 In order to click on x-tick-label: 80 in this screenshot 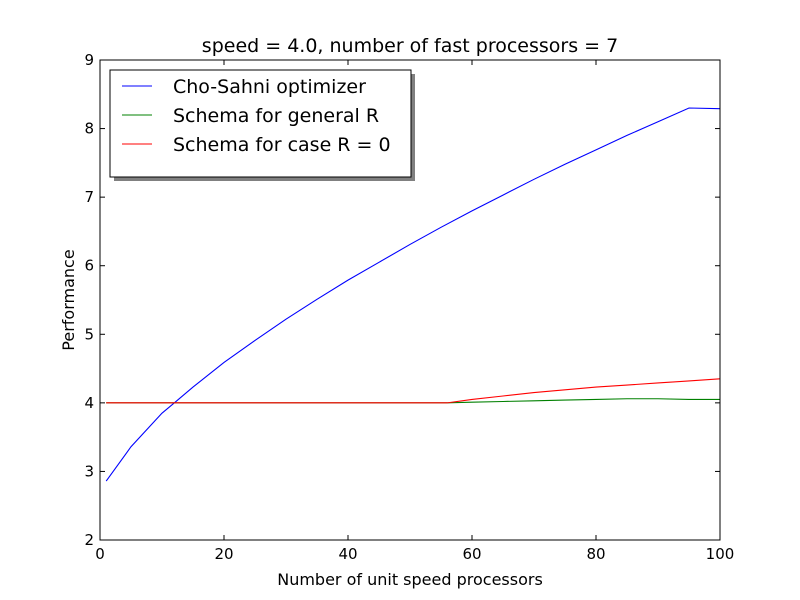, I will do `click(595, 554)`.